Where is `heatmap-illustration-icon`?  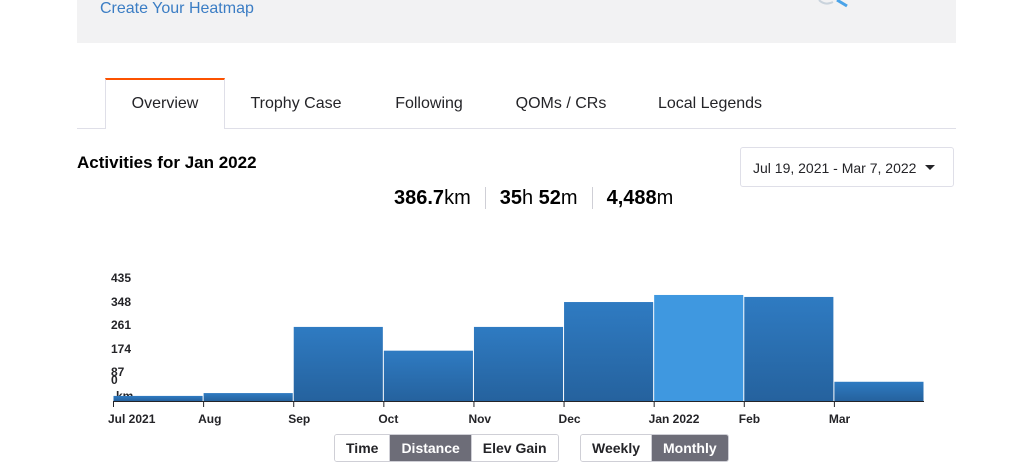 heatmap-illustration-icon is located at coordinates (833, 4).